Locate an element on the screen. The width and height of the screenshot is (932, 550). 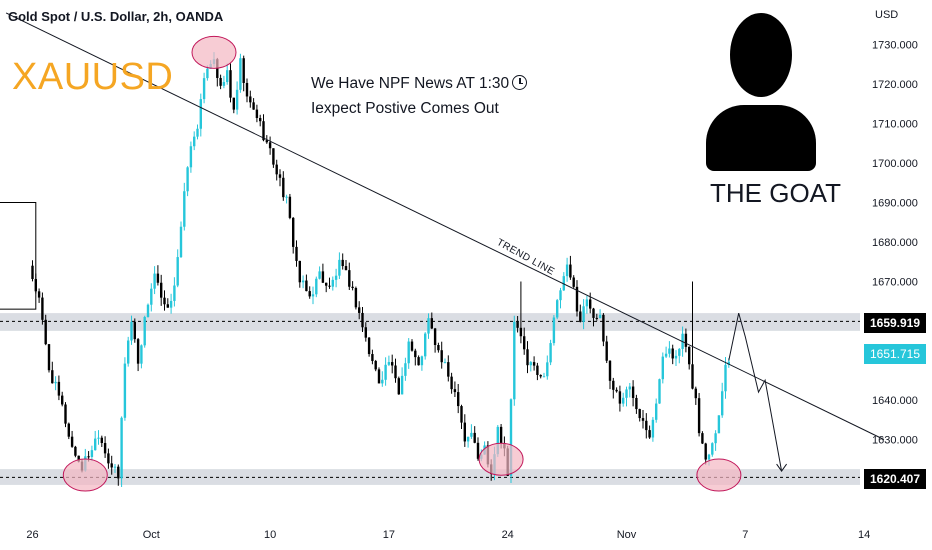
y-tick-label: 1690.000 is located at coordinates (895, 204).